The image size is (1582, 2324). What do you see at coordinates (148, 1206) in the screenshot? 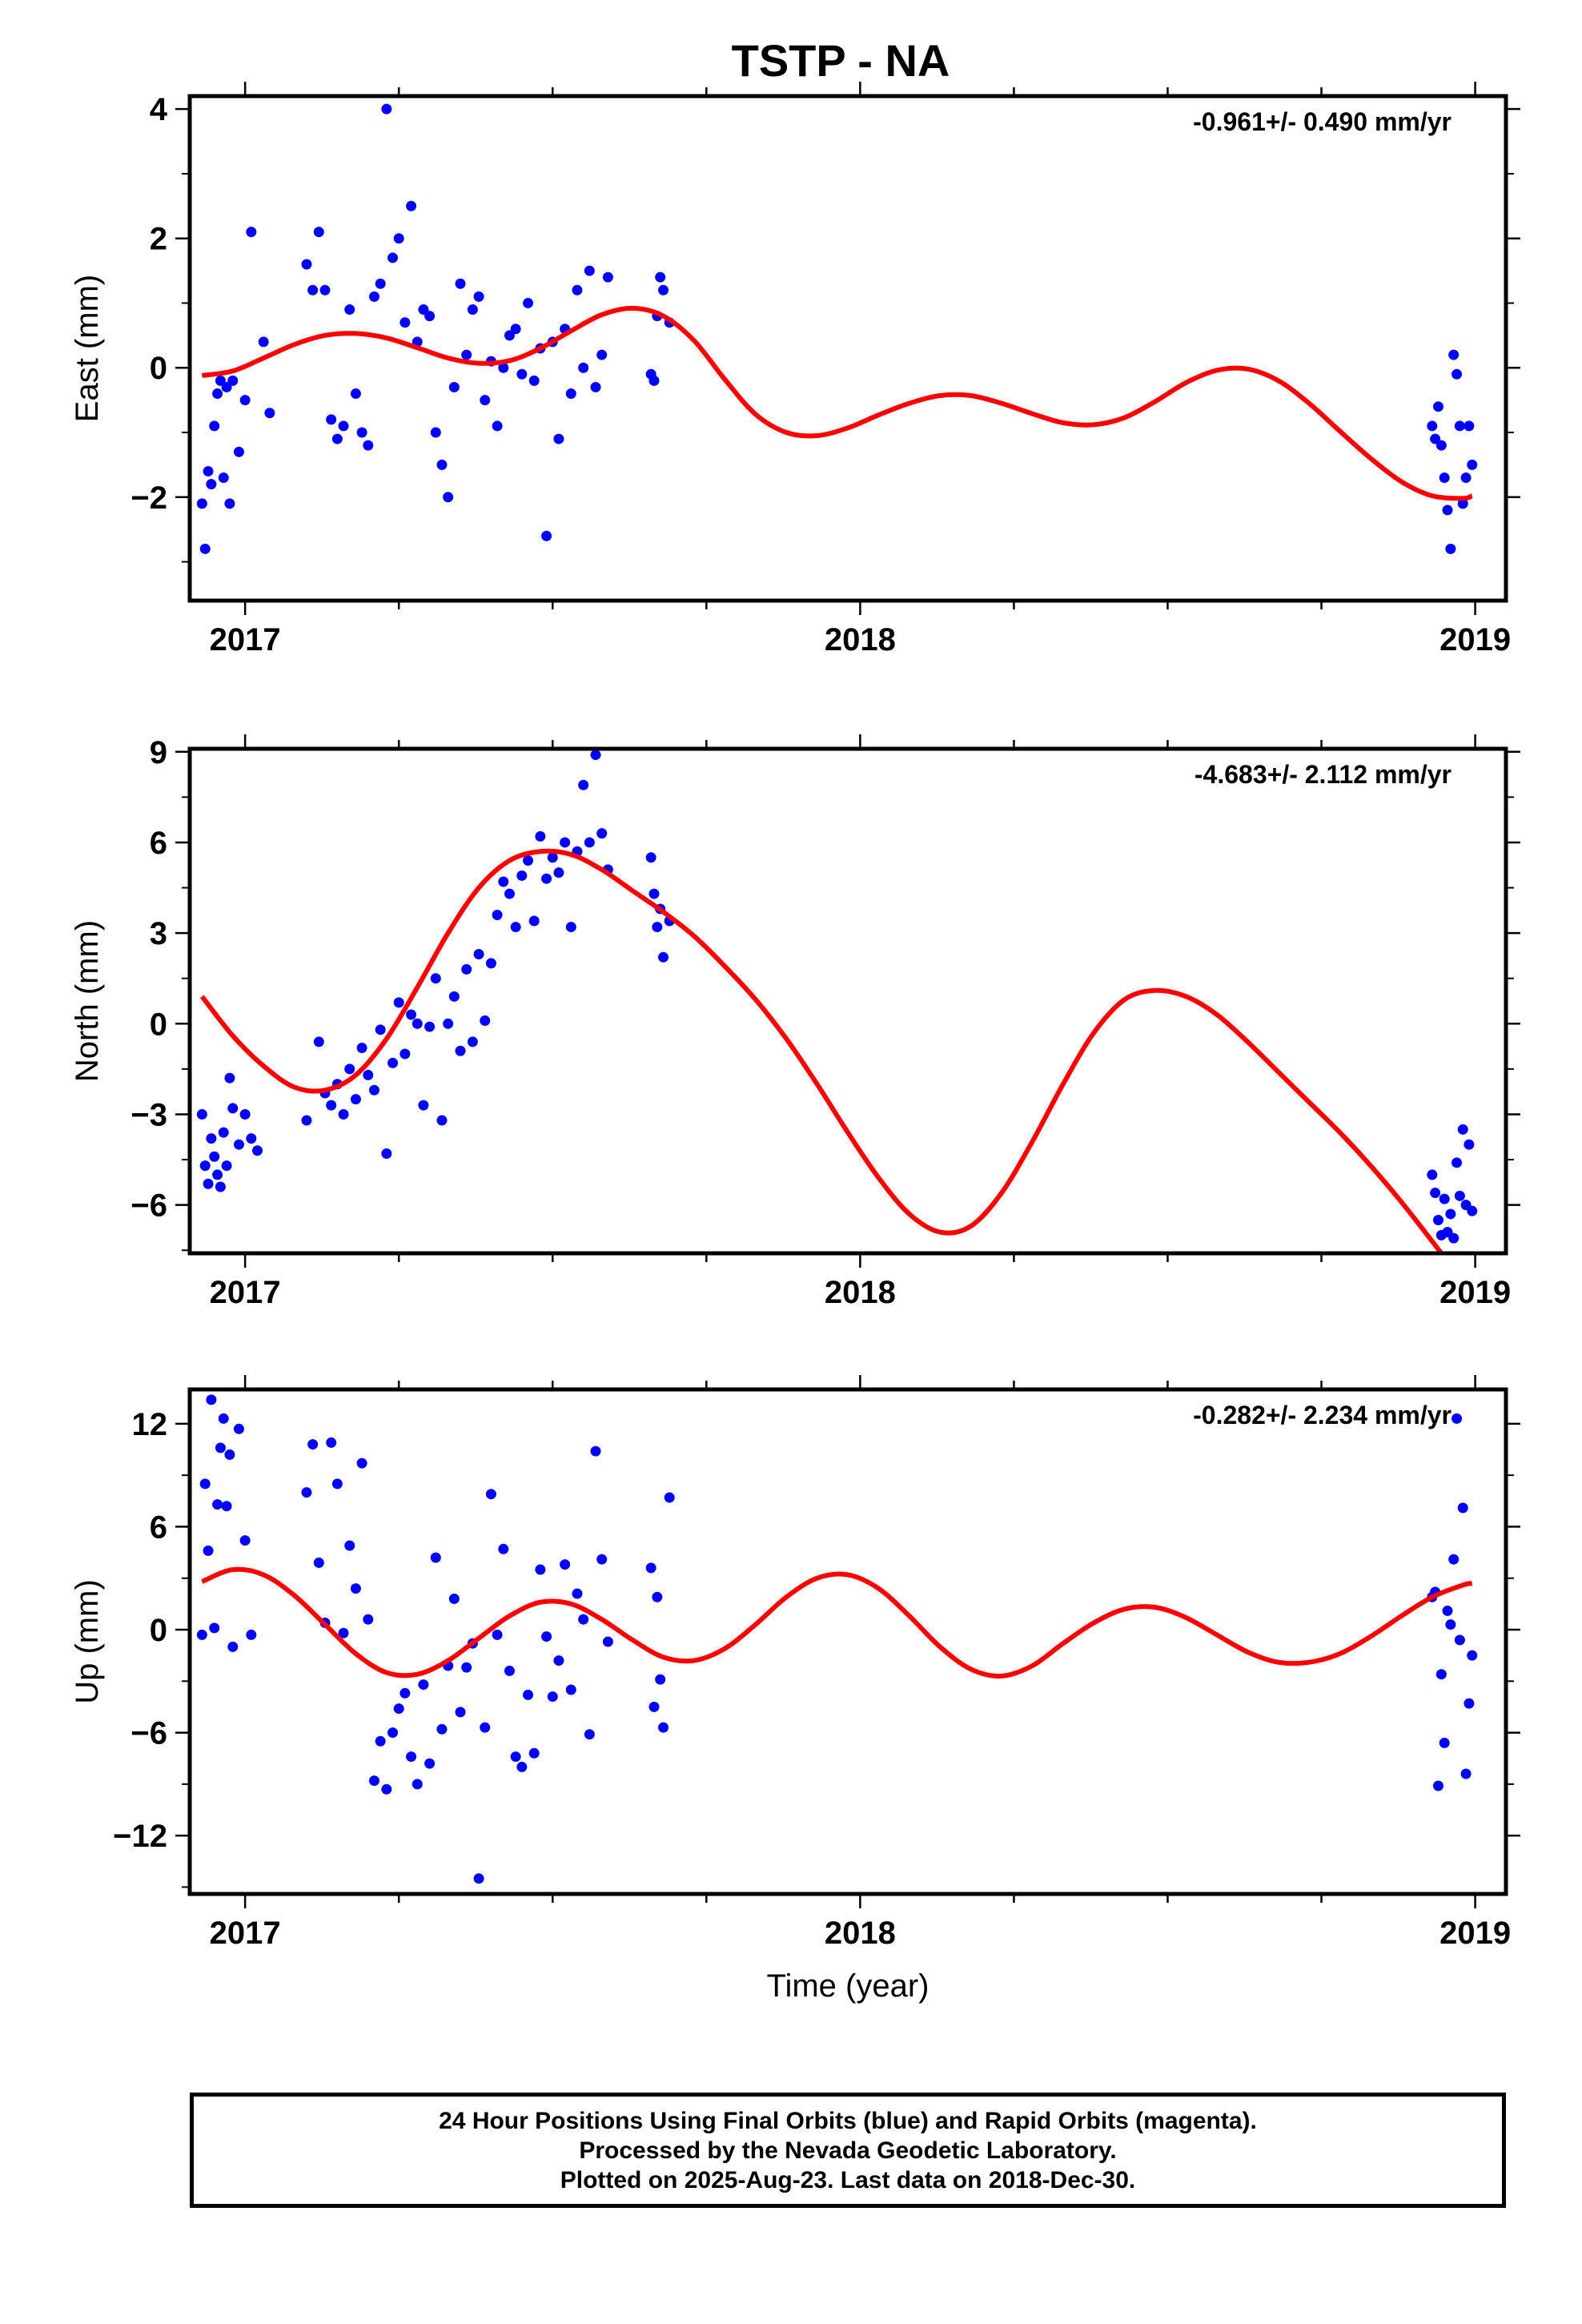
I see `y-tick-label: −6` at bounding box center [148, 1206].